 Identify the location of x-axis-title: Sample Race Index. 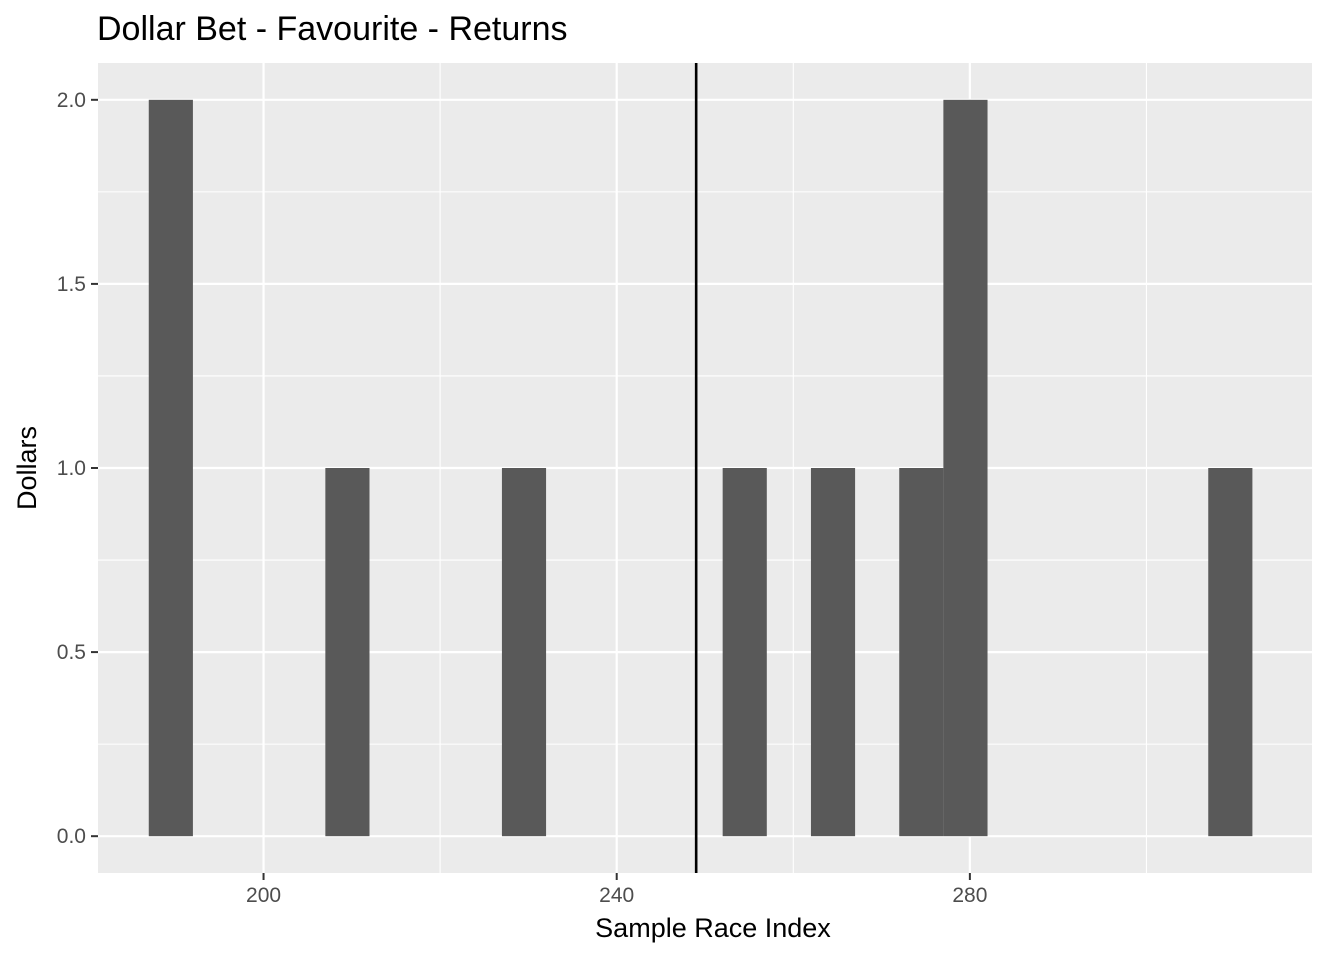
(713, 928).